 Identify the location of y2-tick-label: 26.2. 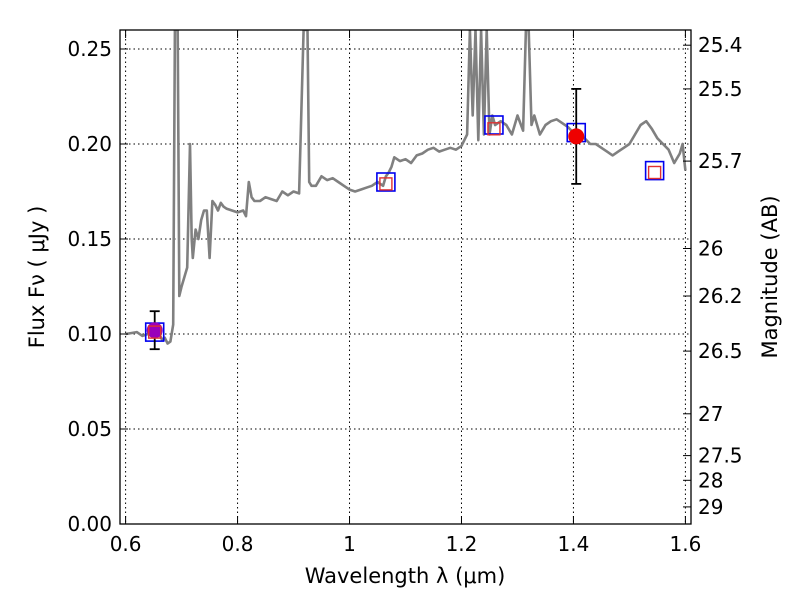
(720, 296).